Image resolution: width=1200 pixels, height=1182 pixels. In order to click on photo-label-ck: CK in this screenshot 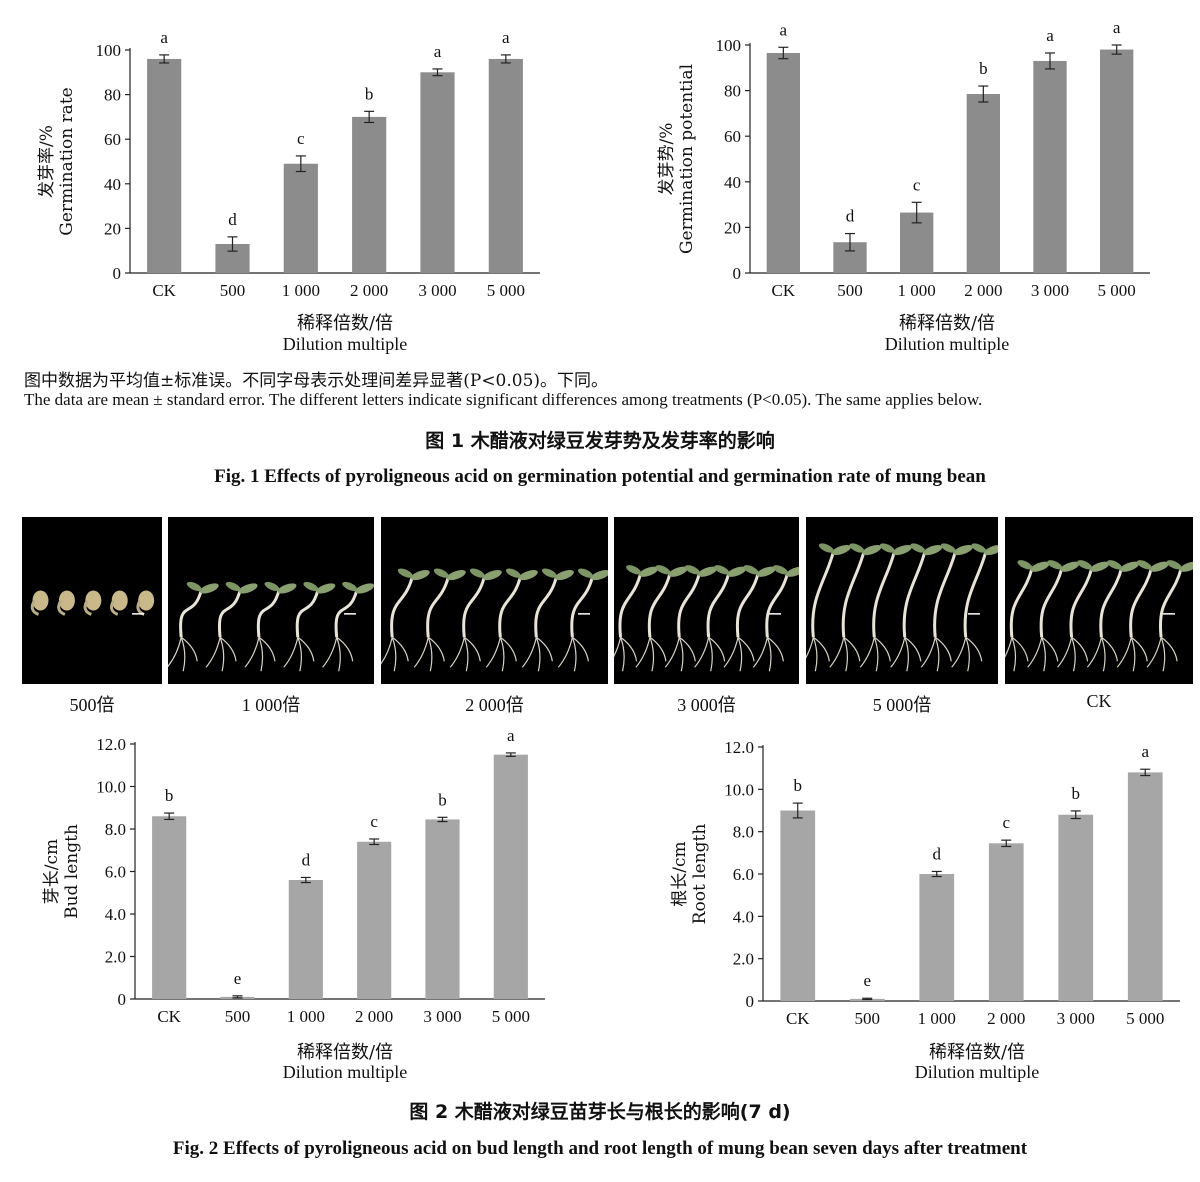, I will do `click(1099, 701)`.